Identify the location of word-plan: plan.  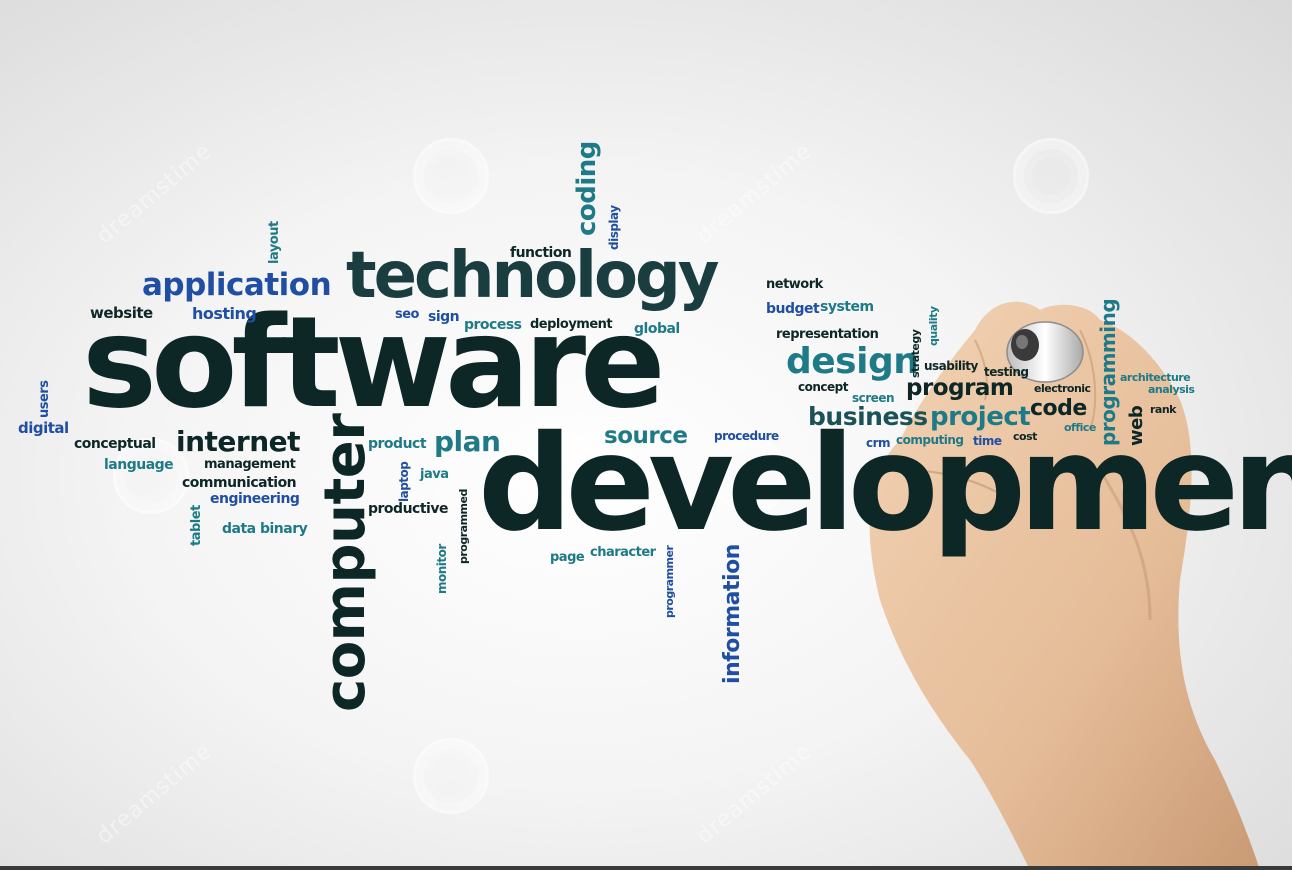
(467, 442).